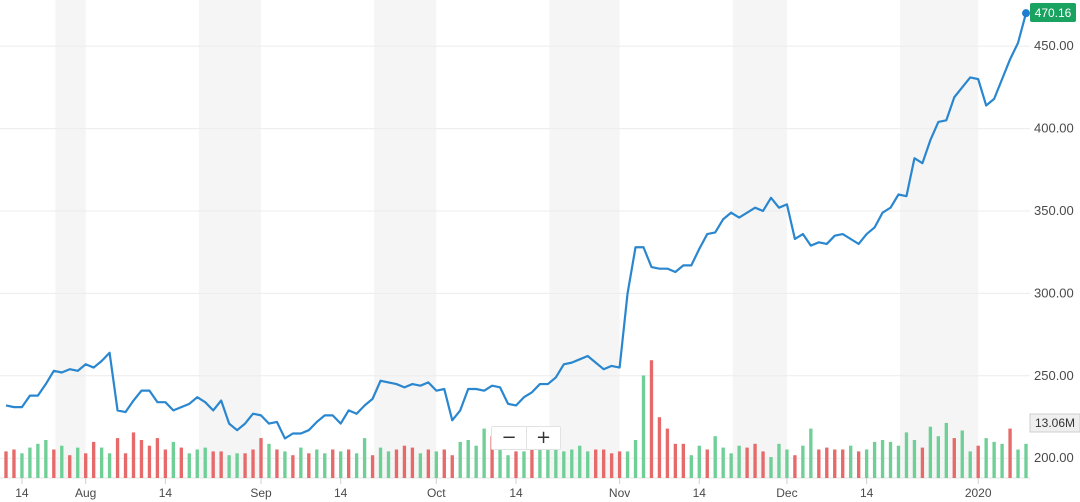 The width and height of the screenshot is (1080, 502). I want to click on last-price-badge: 470.16, so click(1053, 12).